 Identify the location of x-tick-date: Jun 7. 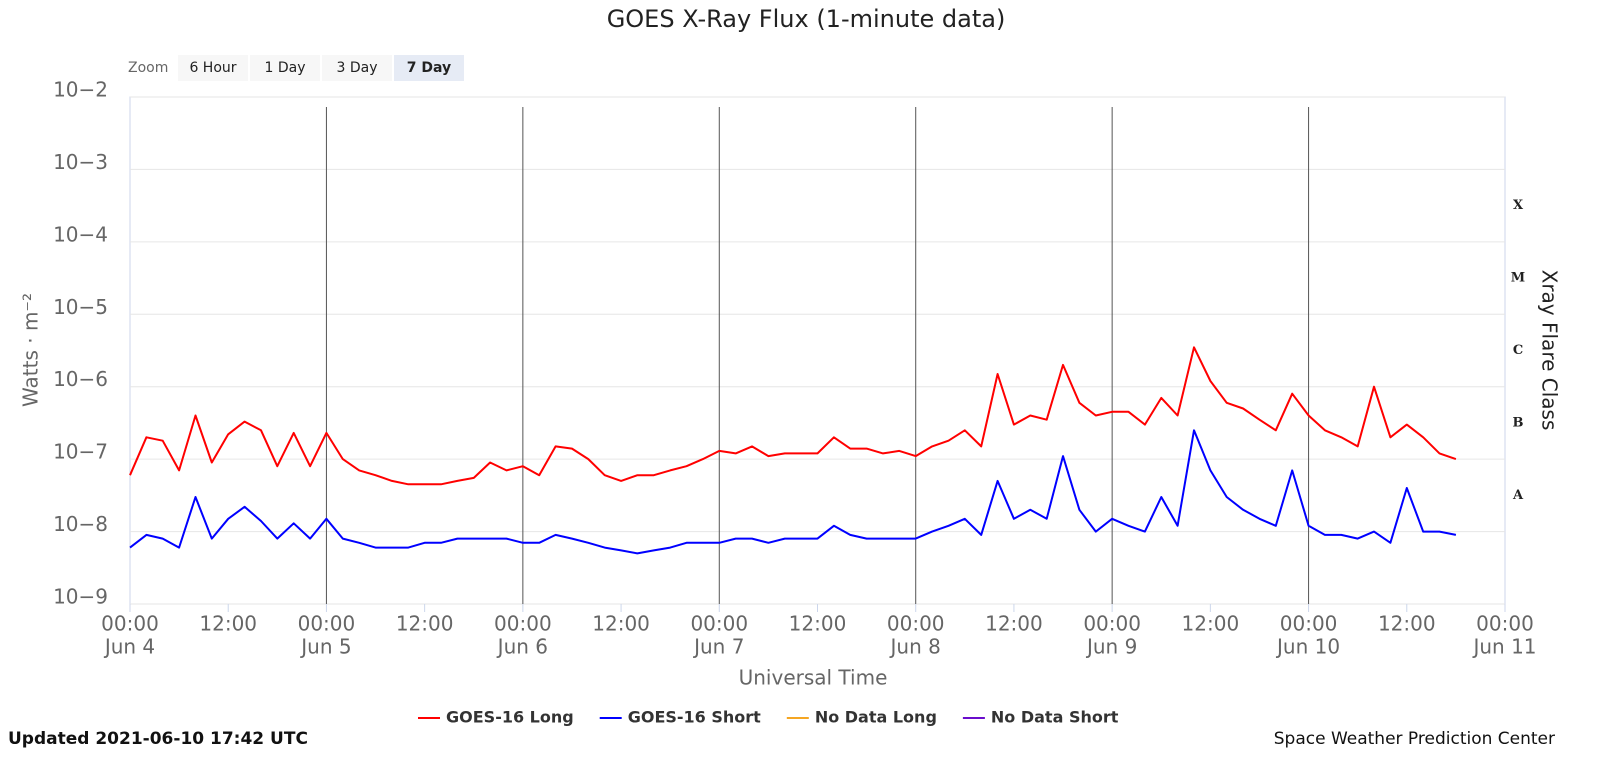
(718, 647).